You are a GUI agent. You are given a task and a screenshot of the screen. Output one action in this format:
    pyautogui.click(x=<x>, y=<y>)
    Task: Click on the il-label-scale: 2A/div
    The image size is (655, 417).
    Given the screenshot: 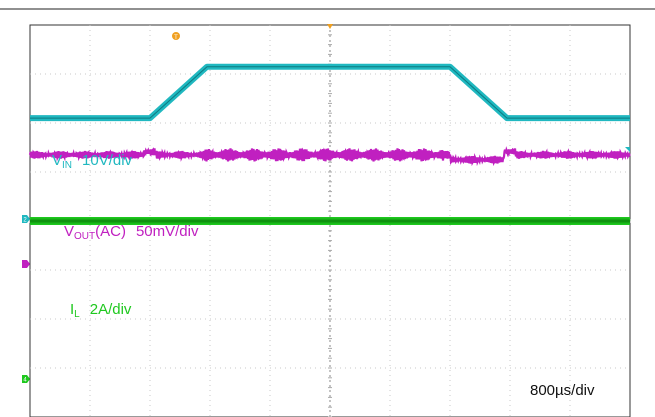 What is the action you would take?
    pyautogui.click(x=111, y=309)
    